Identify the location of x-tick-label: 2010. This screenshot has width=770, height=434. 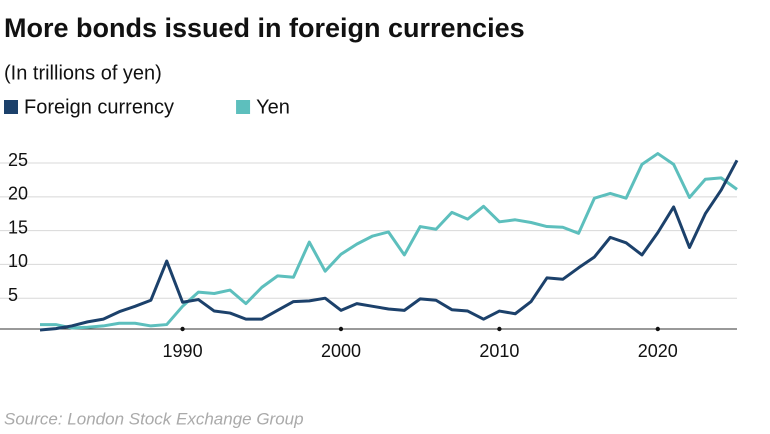
(499, 351).